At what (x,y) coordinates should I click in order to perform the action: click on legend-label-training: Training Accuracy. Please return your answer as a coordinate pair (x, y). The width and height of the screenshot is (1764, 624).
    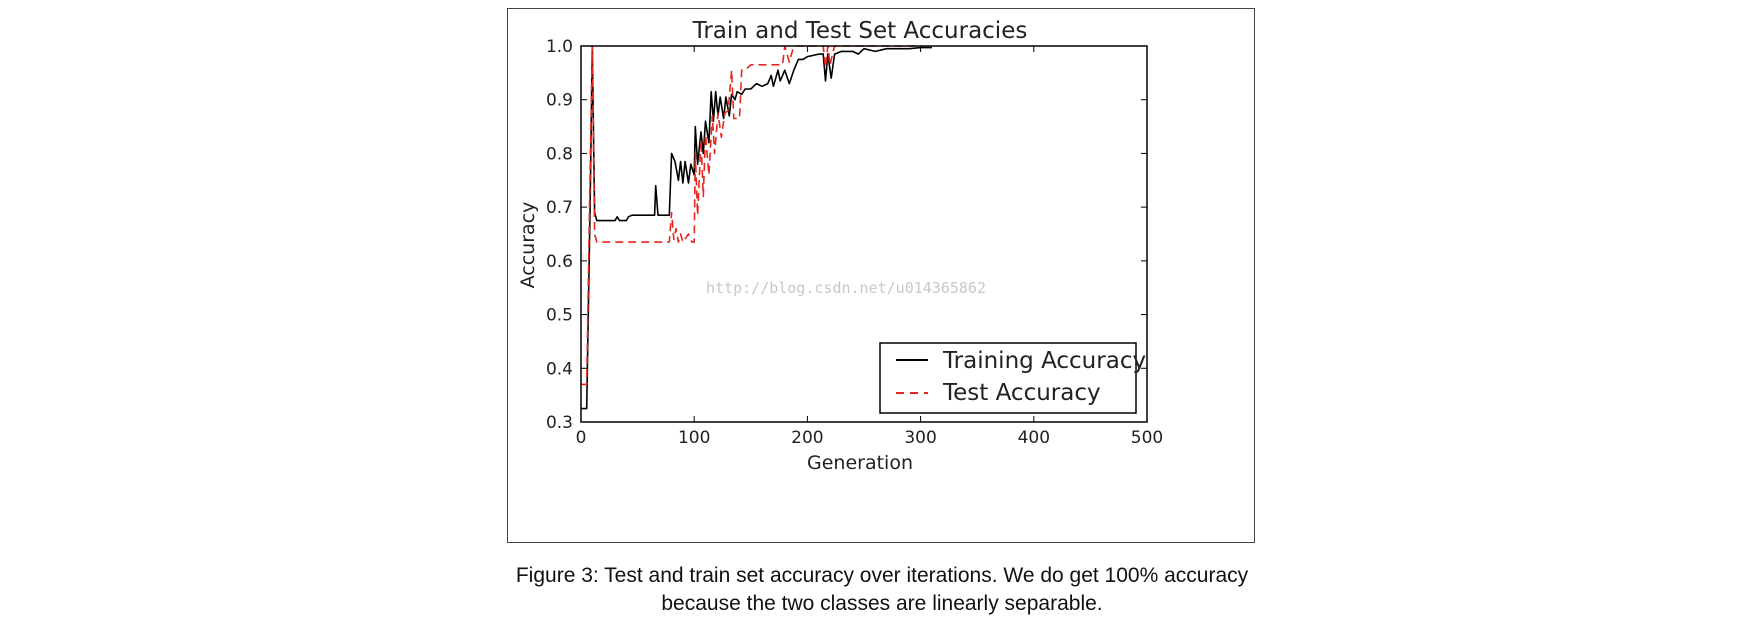
    Looking at the image, I should click on (1044, 361).